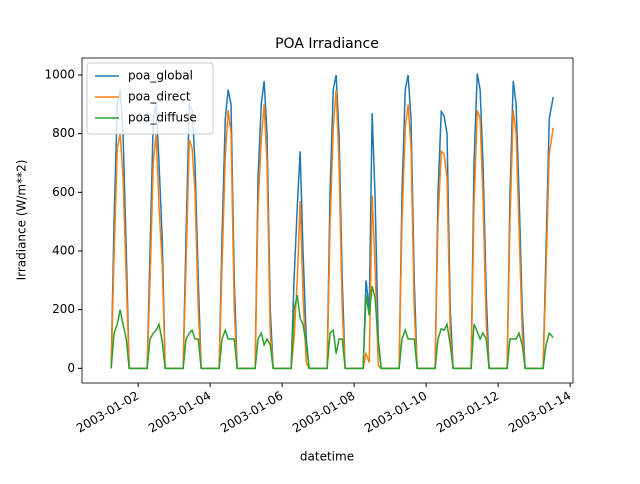 The height and width of the screenshot is (484, 640). What do you see at coordinates (107, 412) in the screenshot?
I see `x-tick-label: 2003-01-02` at bounding box center [107, 412].